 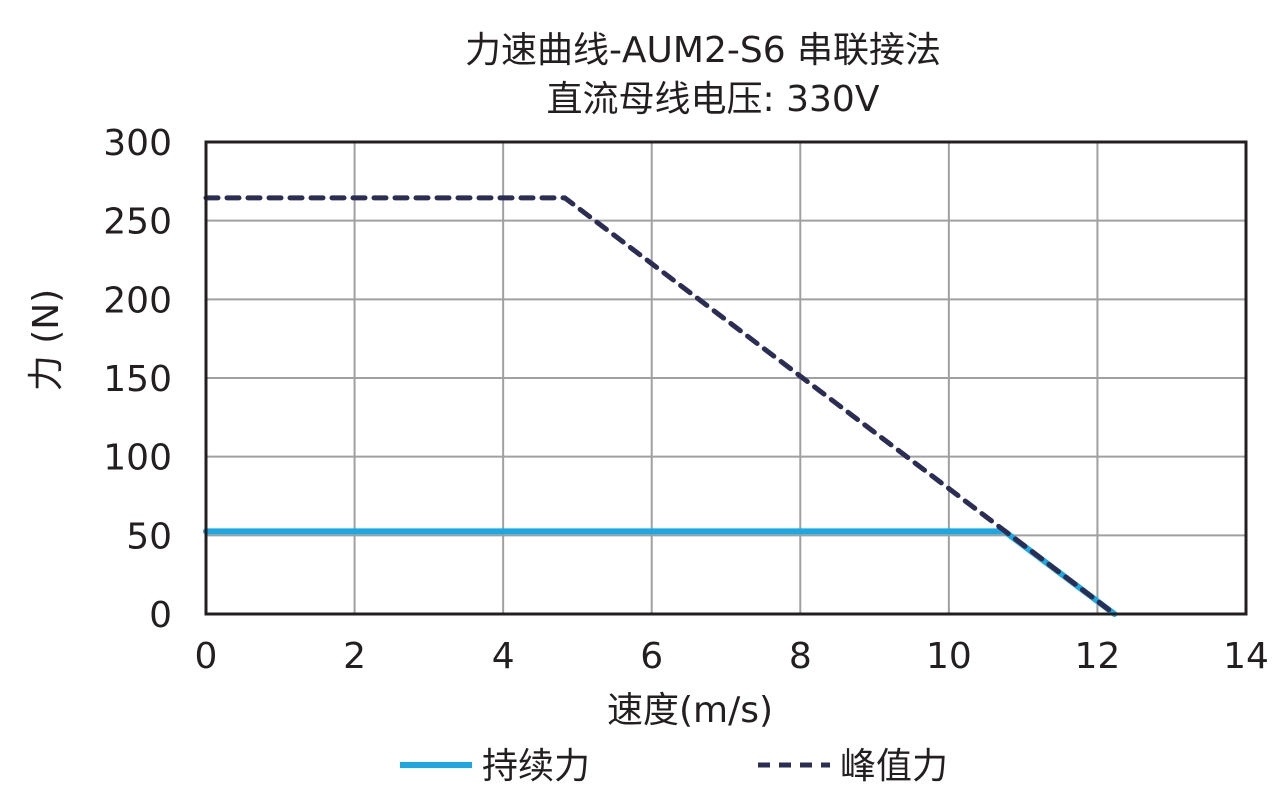 What do you see at coordinates (536, 766) in the screenshot?
I see `legend-label: 持续力` at bounding box center [536, 766].